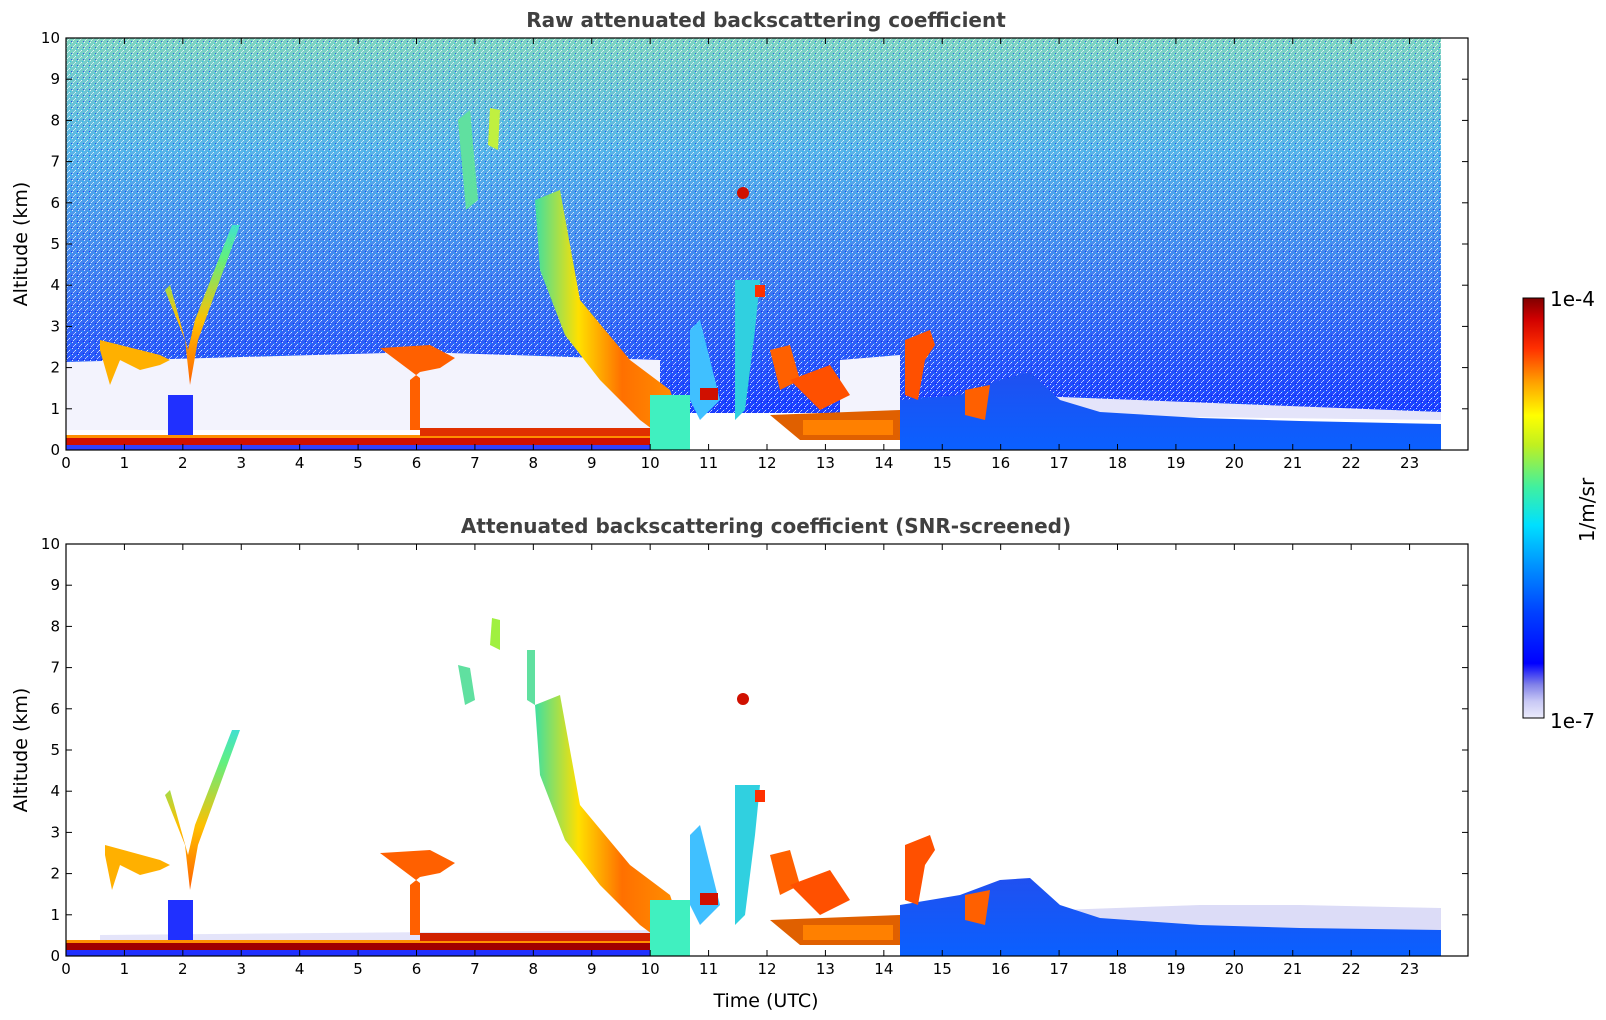 The image size is (1606, 1020). What do you see at coordinates (1351, 463) in the screenshot?
I see `top-x-tick-label: 22` at bounding box center [1351, 463].